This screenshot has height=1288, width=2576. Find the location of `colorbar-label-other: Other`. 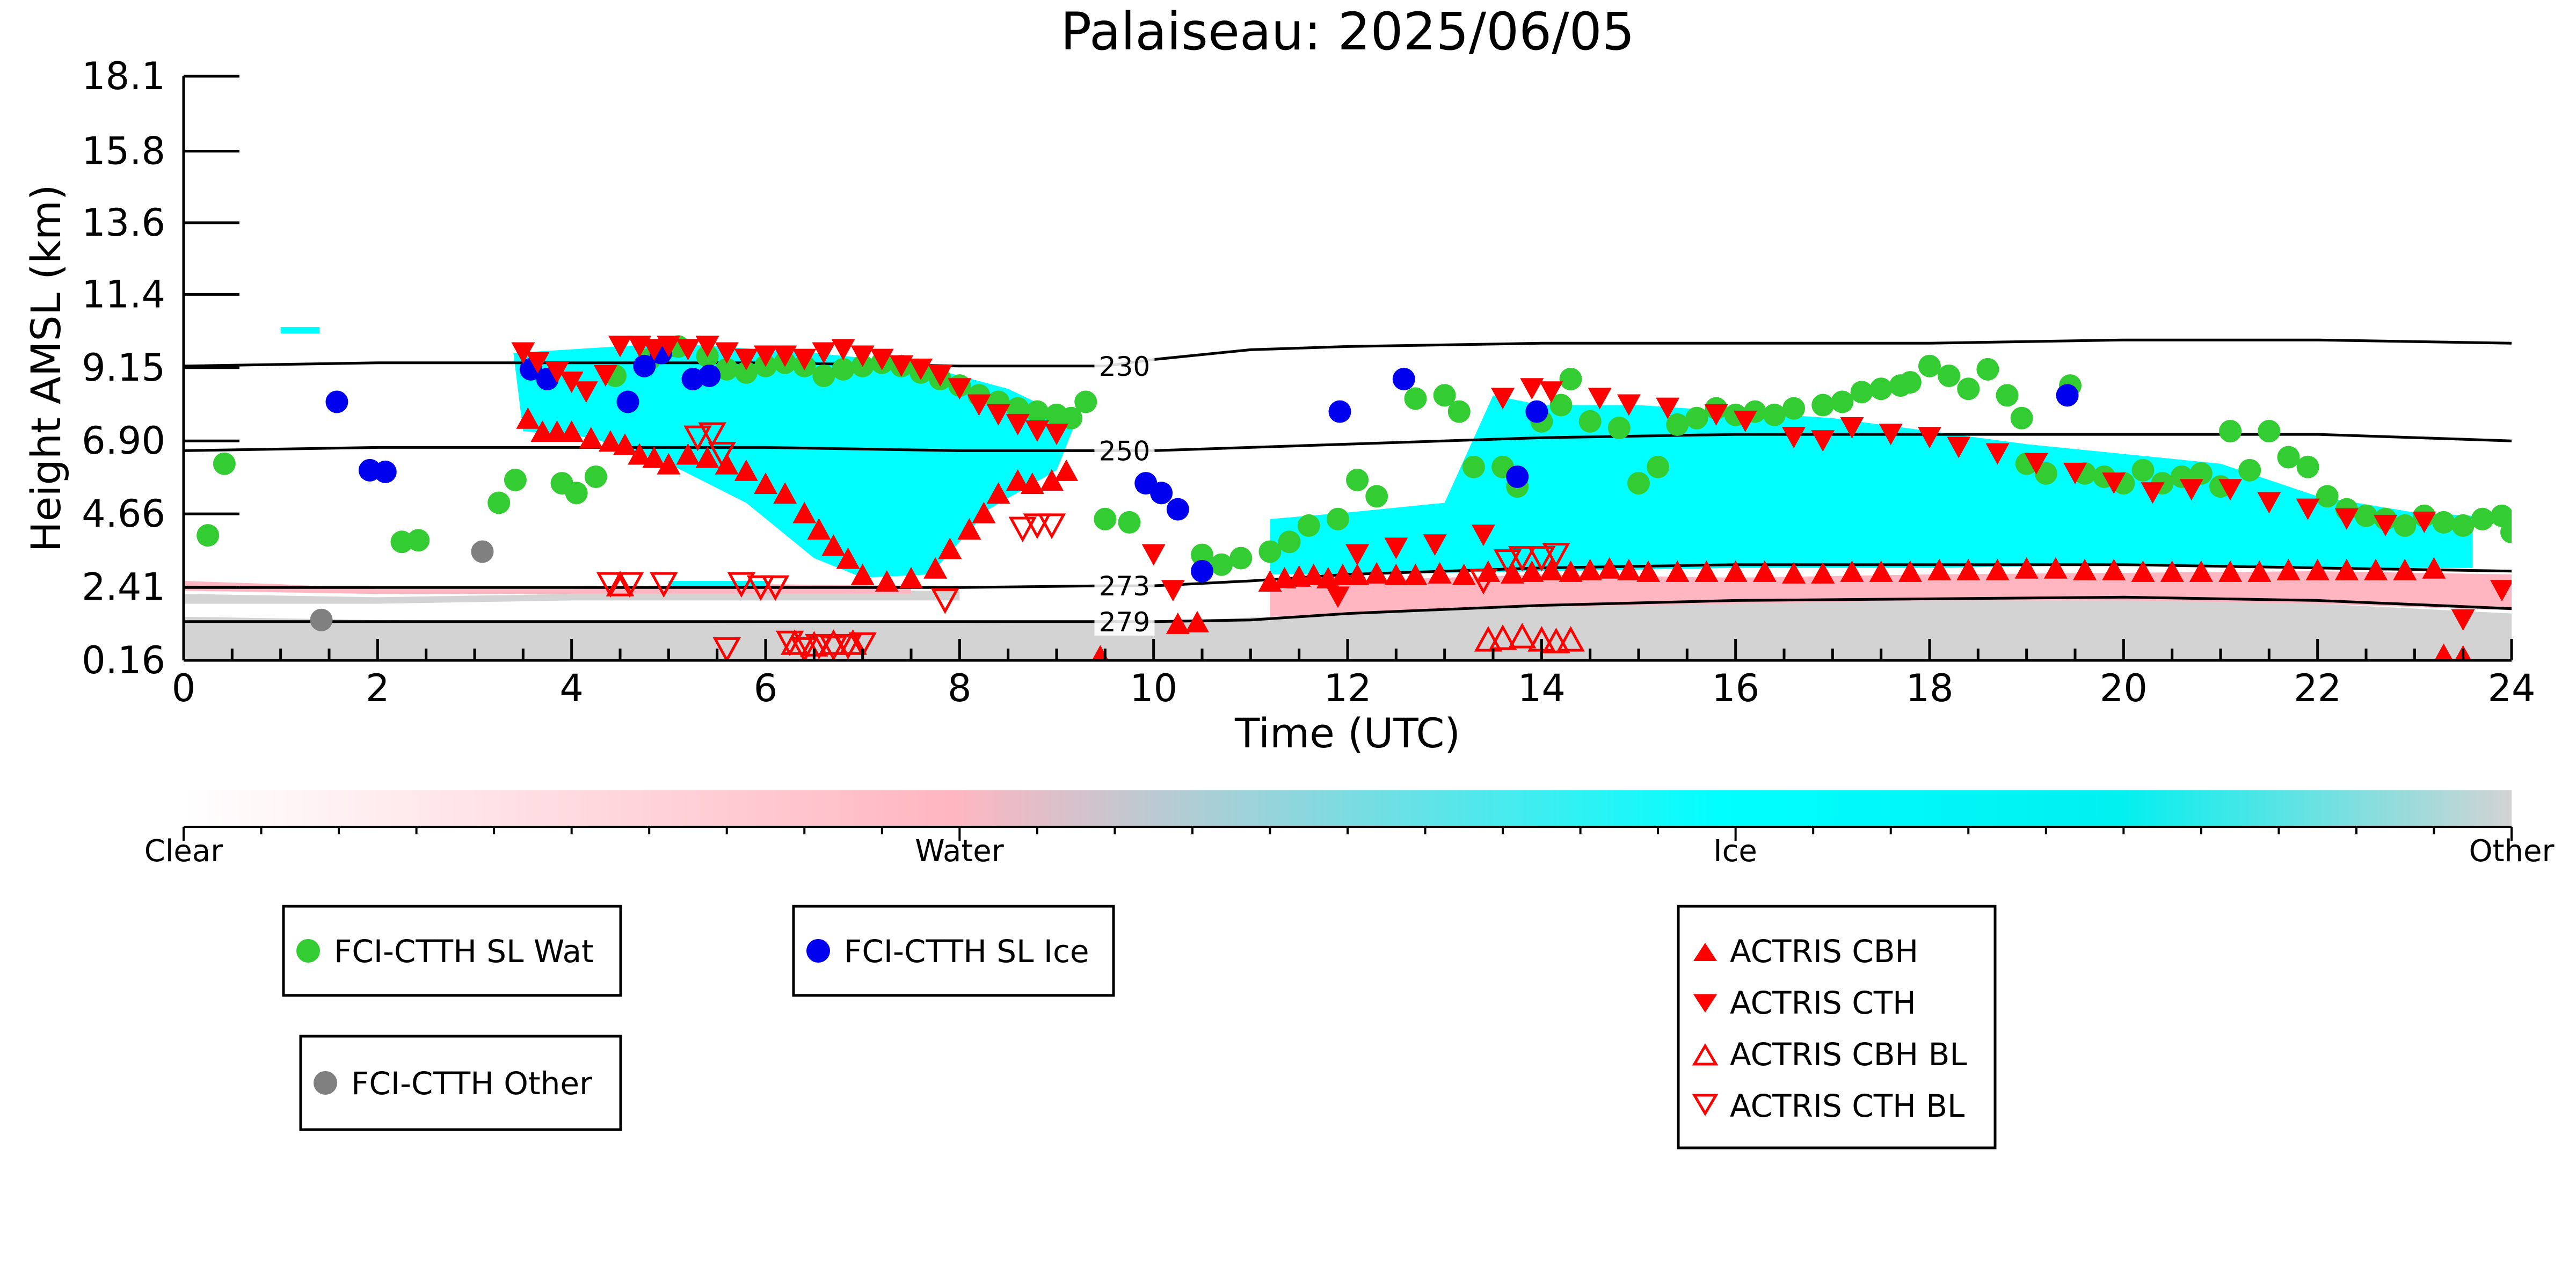

colorbar-label-other: Other is located at coordinates (2512, 851).